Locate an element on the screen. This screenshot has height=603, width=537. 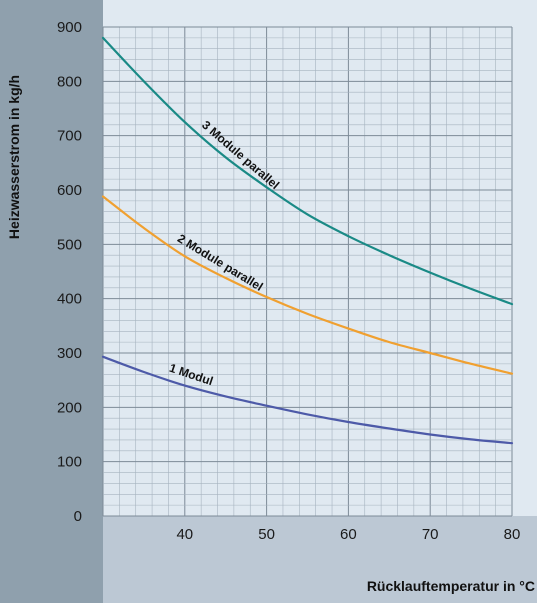
y-tick-label: 500 is located at coordinates (69, 244).